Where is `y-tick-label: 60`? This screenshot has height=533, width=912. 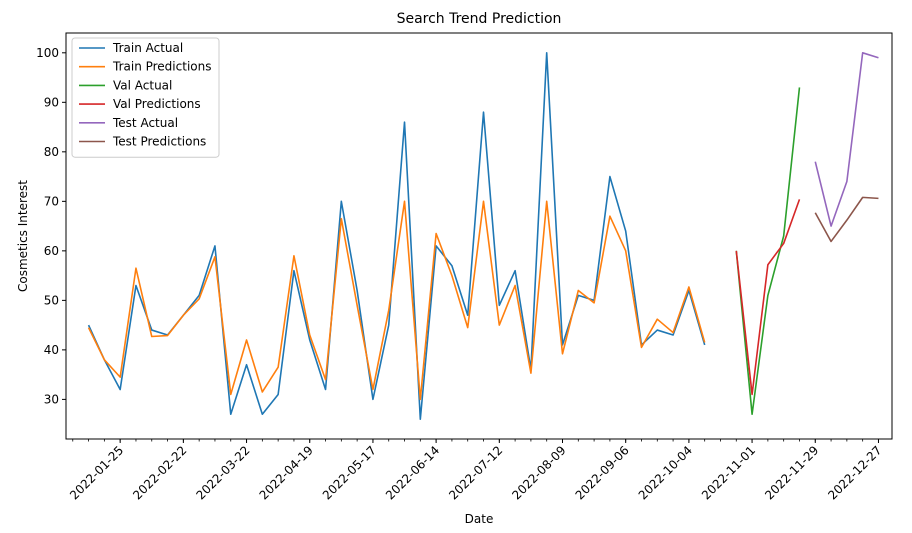 y-tick-label: 60 is located at coordinates (51, 251).